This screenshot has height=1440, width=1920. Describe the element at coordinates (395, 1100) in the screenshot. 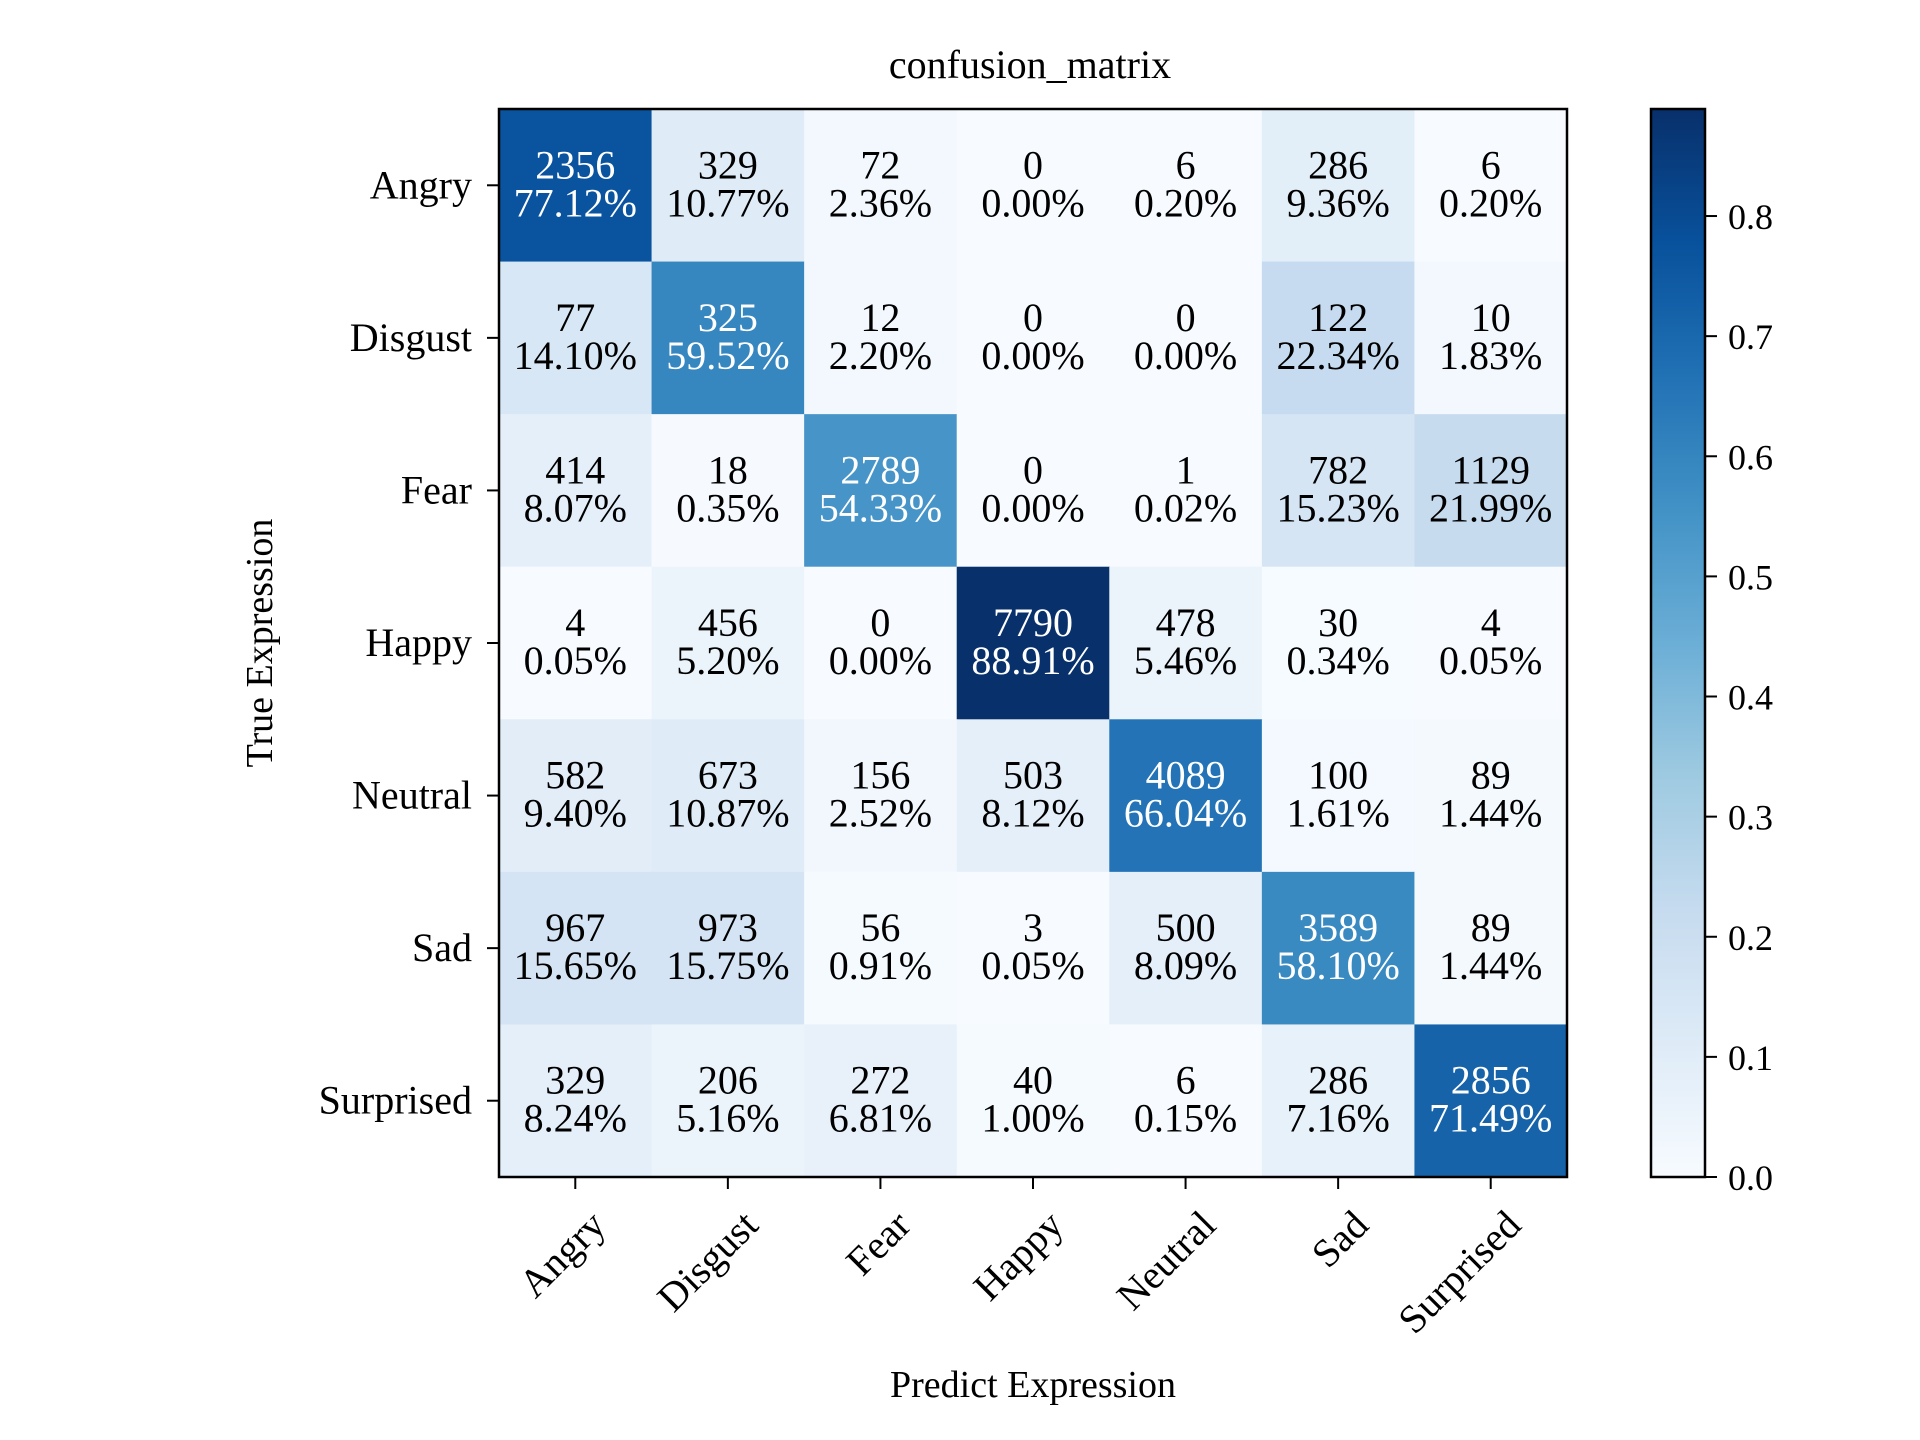

I see `y-tick-label: Surprised` at that location.